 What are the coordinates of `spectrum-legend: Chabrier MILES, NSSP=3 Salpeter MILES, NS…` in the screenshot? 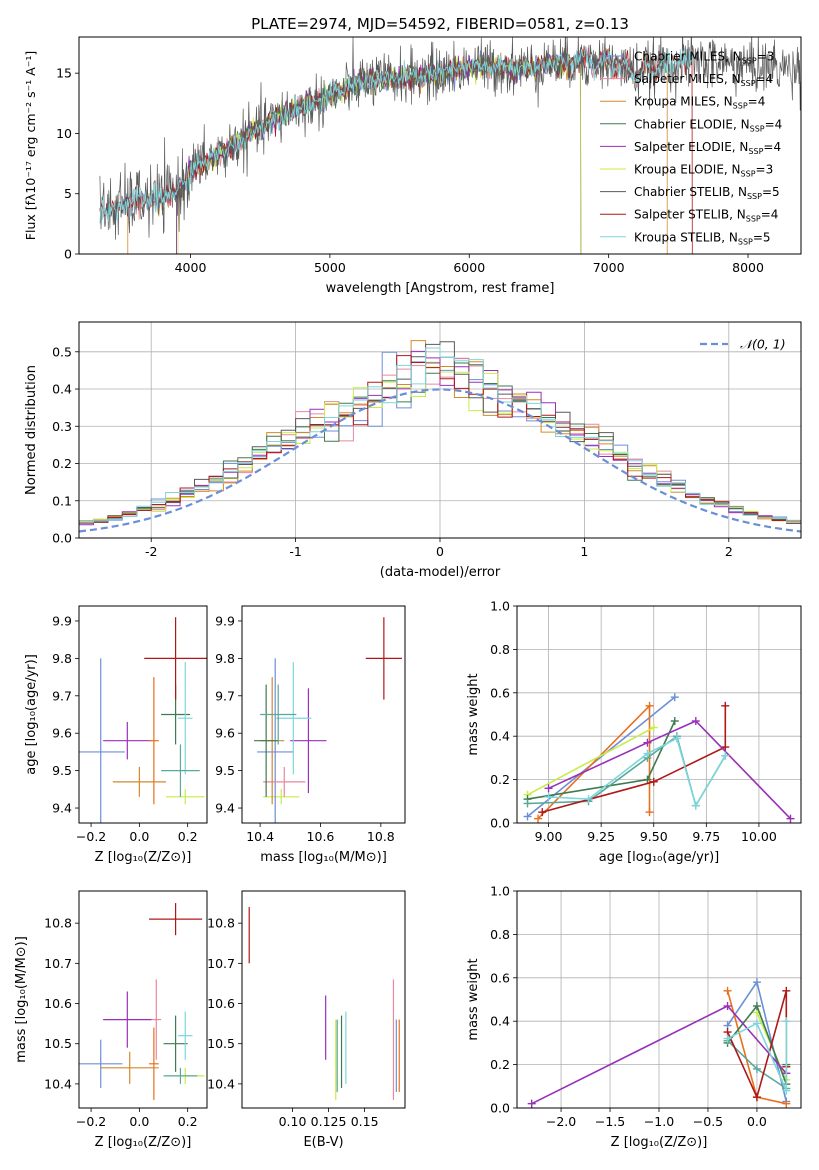 It's located at (691, 148).